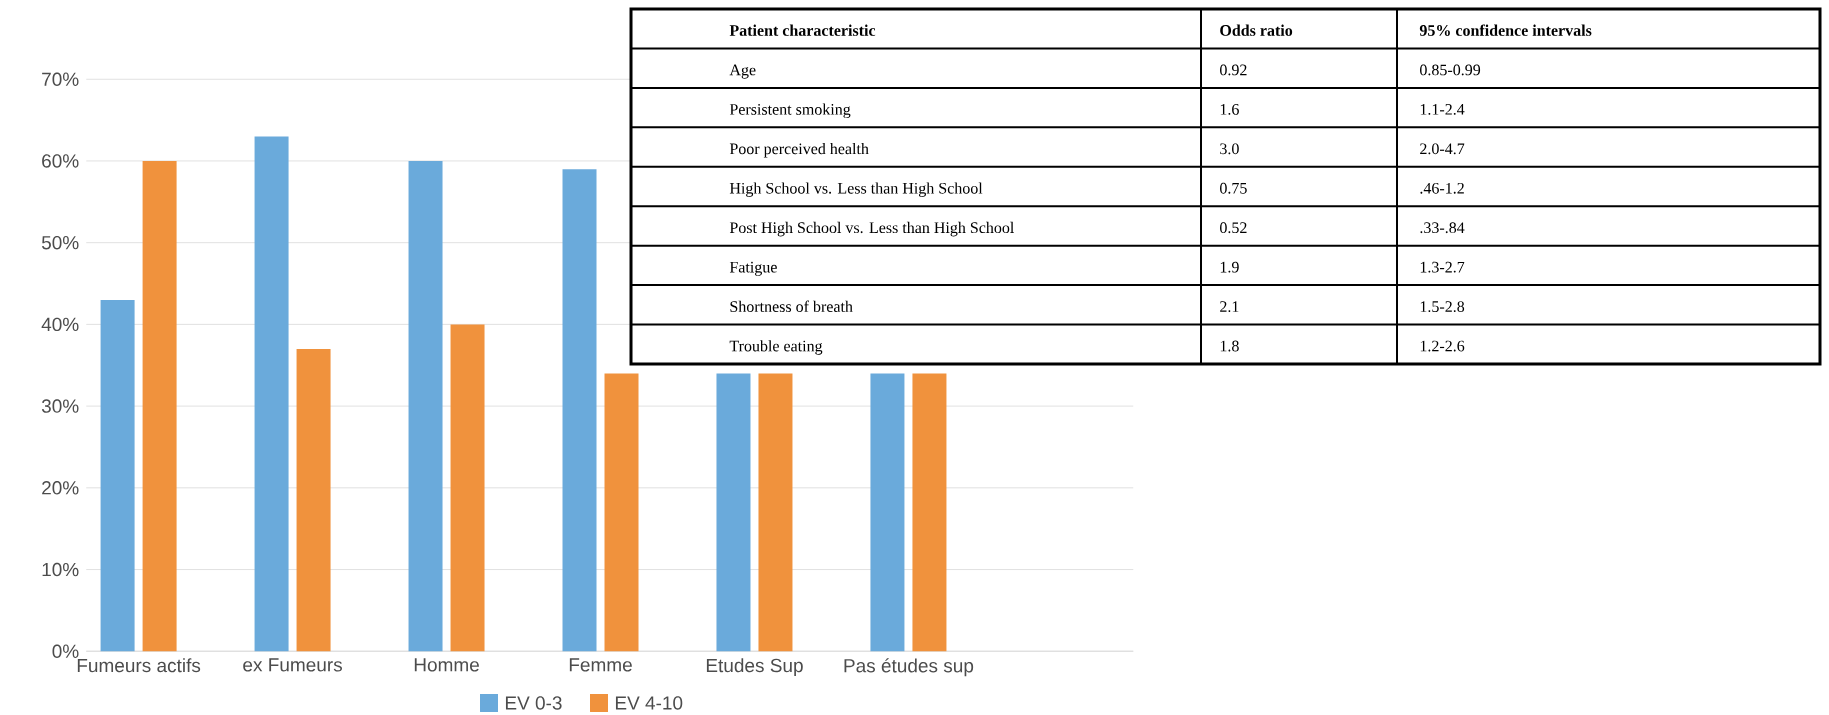 The height and width of the screenshot is (715, 1829). I want to click on y-tick-label: 50%, so click(60, 242).